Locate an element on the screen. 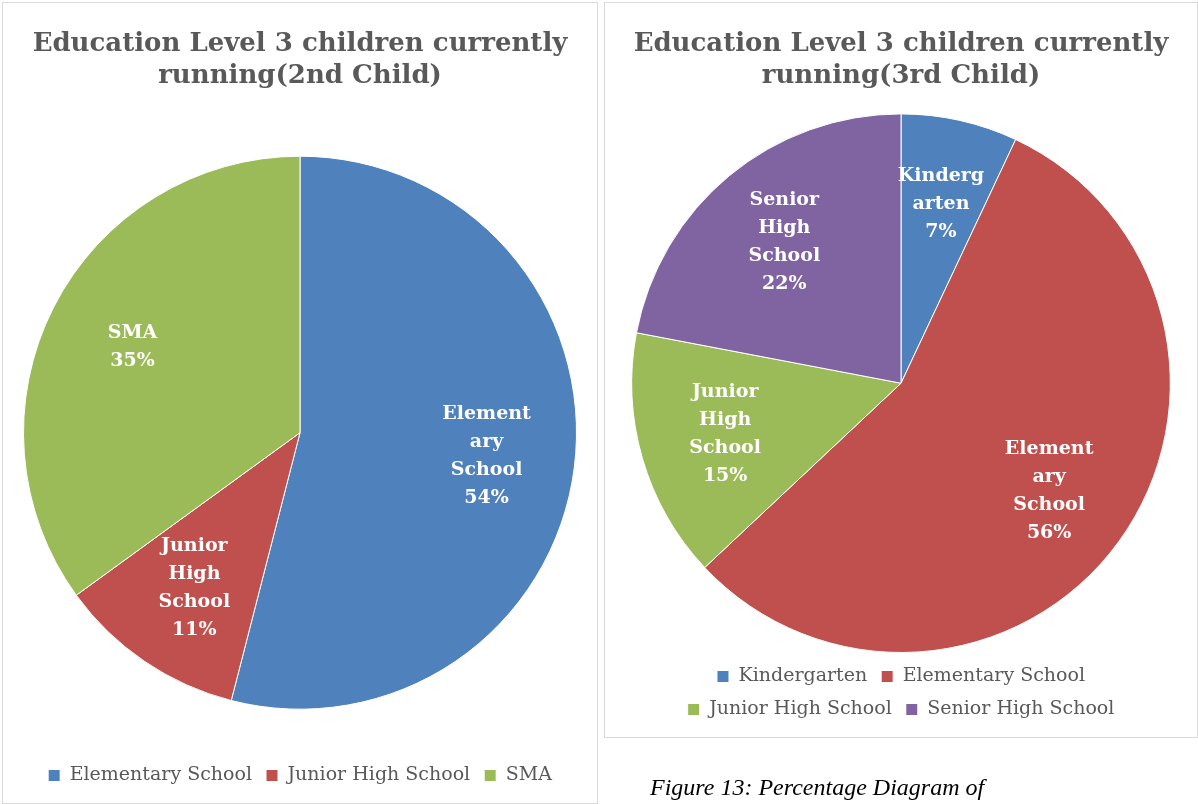  slice-label: SMA is located at coordinates (132, 331).